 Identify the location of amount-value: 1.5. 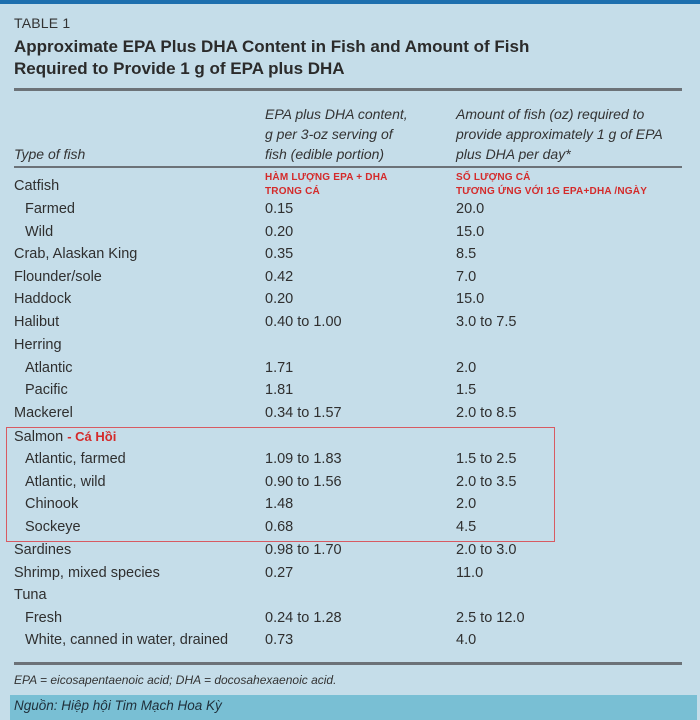
(466, 390).